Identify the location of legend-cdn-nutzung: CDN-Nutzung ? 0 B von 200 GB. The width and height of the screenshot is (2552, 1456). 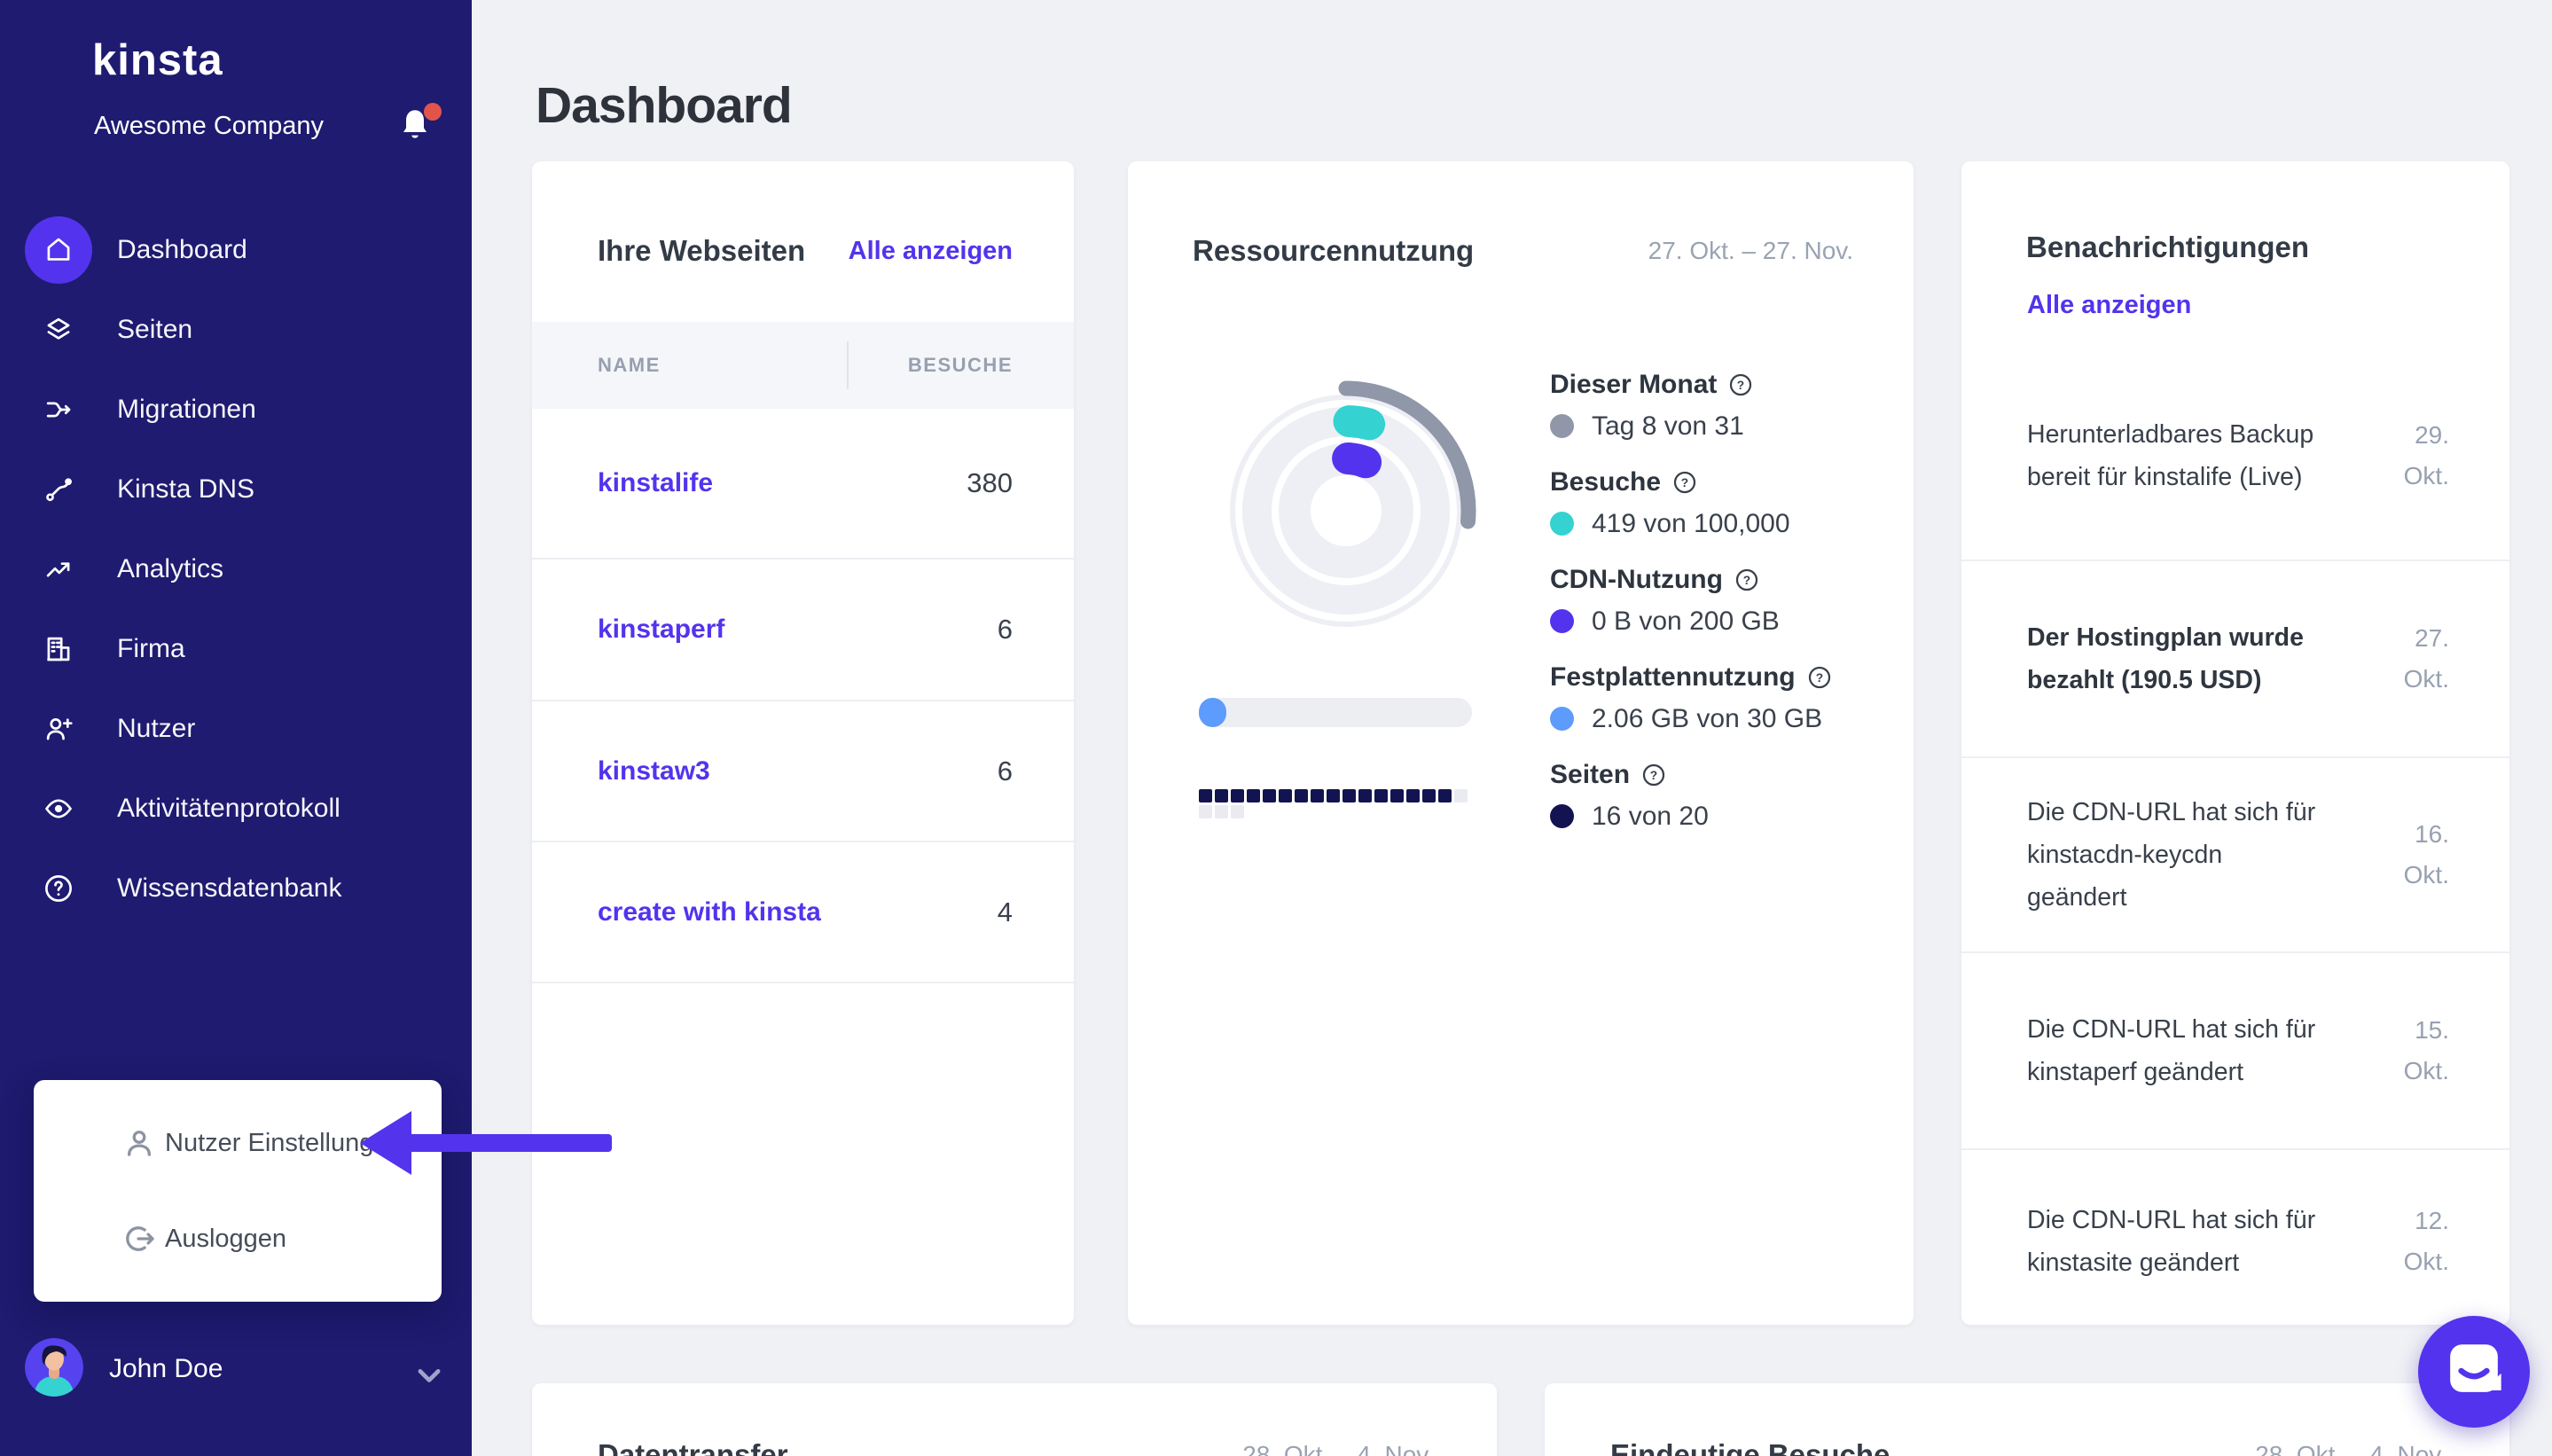
(1691, 600).